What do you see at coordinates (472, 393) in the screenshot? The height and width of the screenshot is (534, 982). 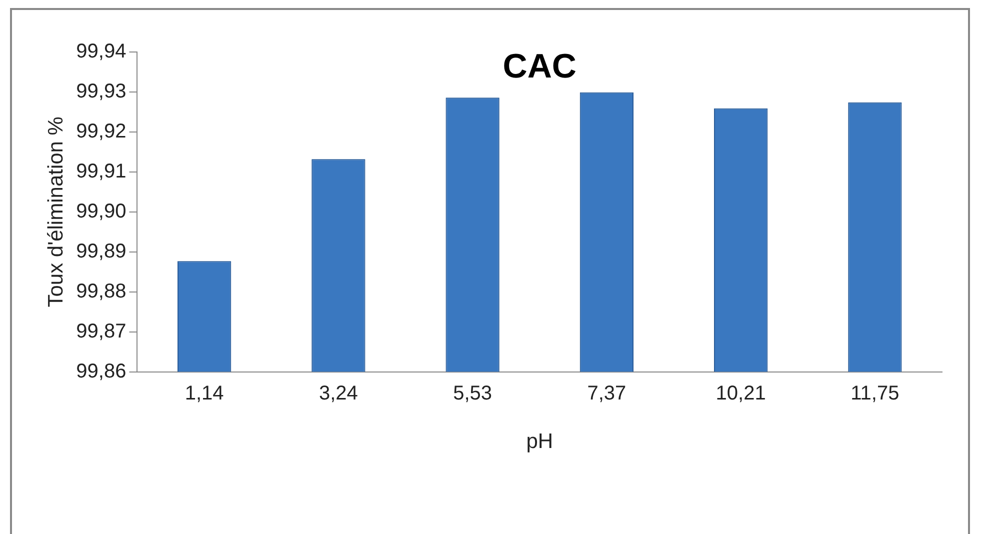 I see `x-tick-label: 5,53` at bounding box center [472, 393].